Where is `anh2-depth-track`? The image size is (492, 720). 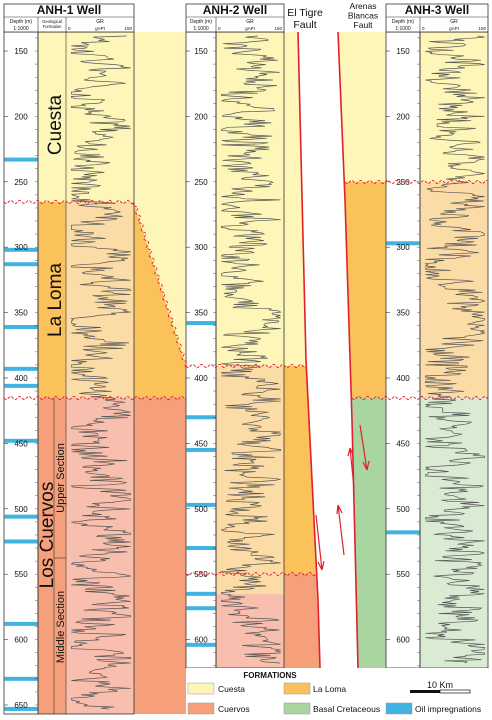 anh2-depth-track is located at coordinates (201, 350).